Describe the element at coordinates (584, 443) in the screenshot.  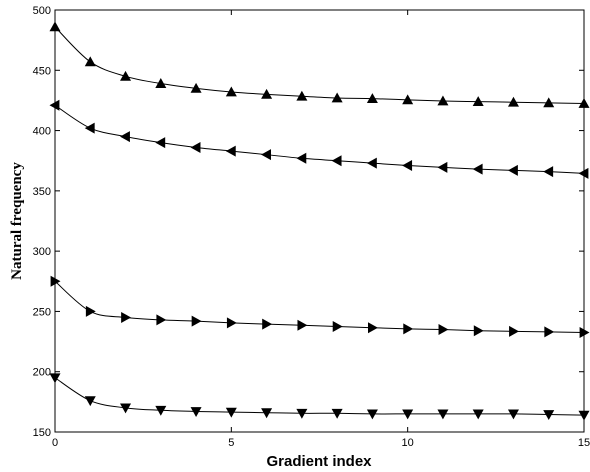
I see `x-tick-label: 15` at that location.